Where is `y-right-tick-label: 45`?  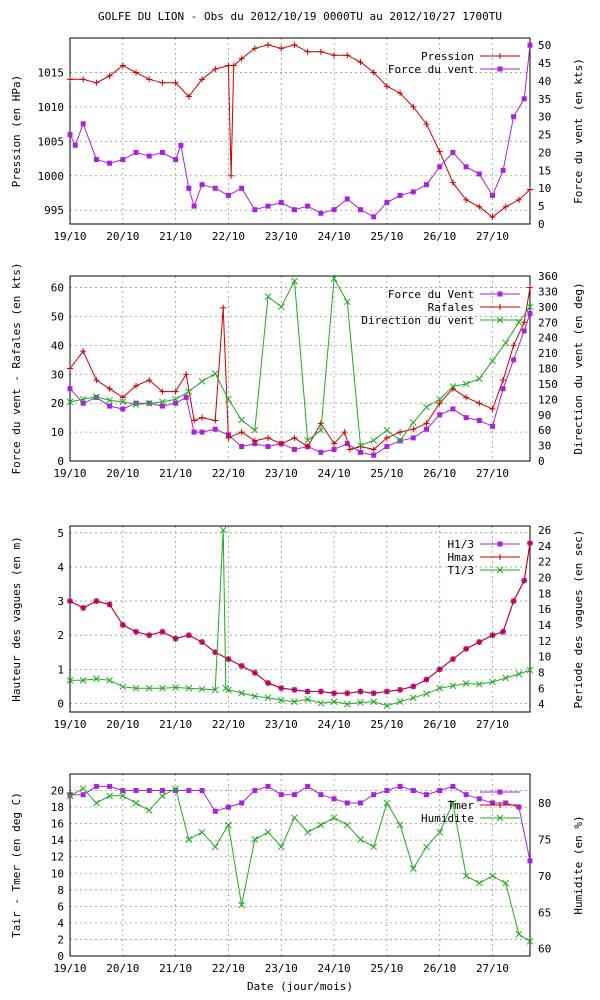
y-right-tick-label: 45 is located at coordinates (544, 63).